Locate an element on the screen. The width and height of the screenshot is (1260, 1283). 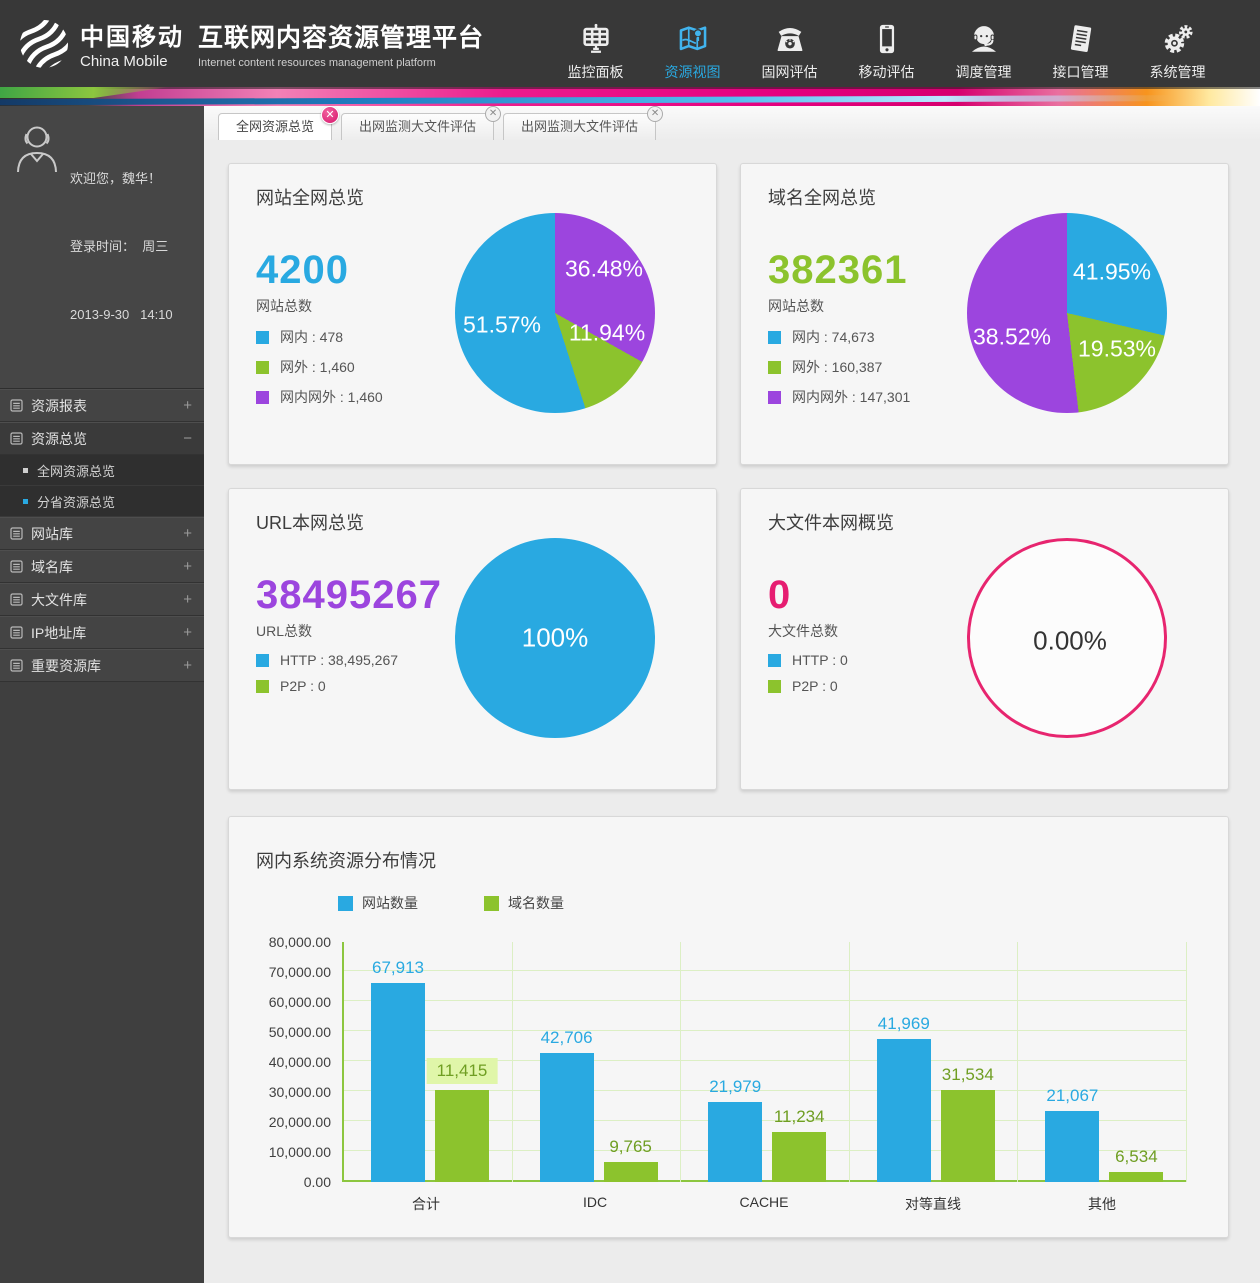
user-welcome: 欢迎您，魏华！ is located at coordinates (116, 178).